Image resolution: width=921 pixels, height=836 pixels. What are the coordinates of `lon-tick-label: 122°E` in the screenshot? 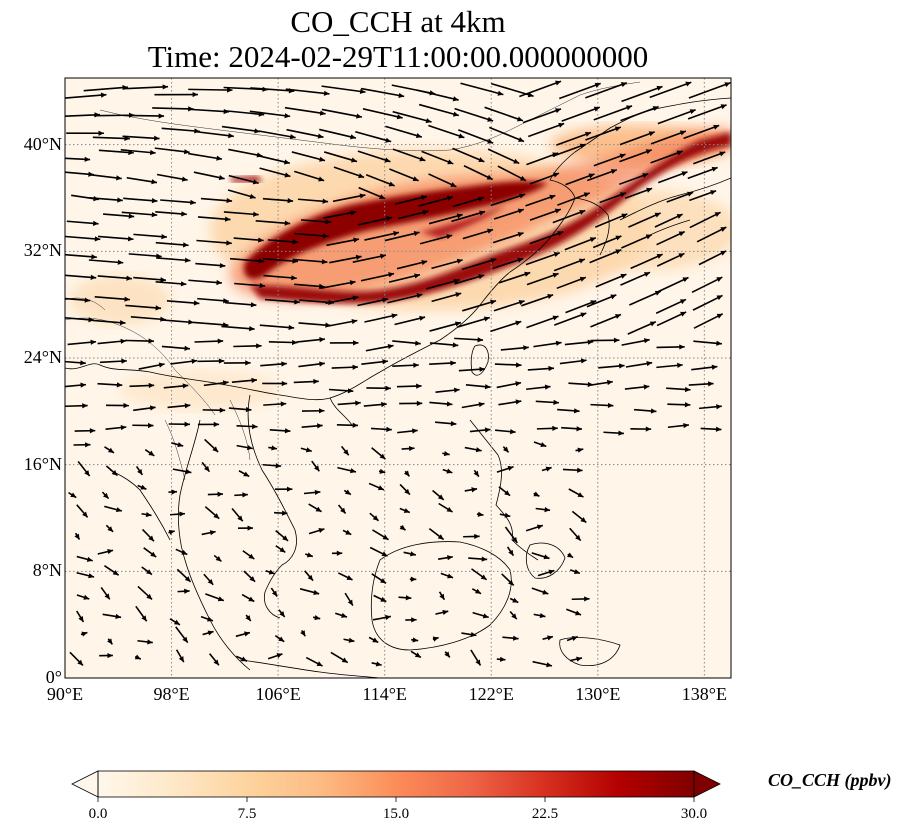 It's located at (491, 694).